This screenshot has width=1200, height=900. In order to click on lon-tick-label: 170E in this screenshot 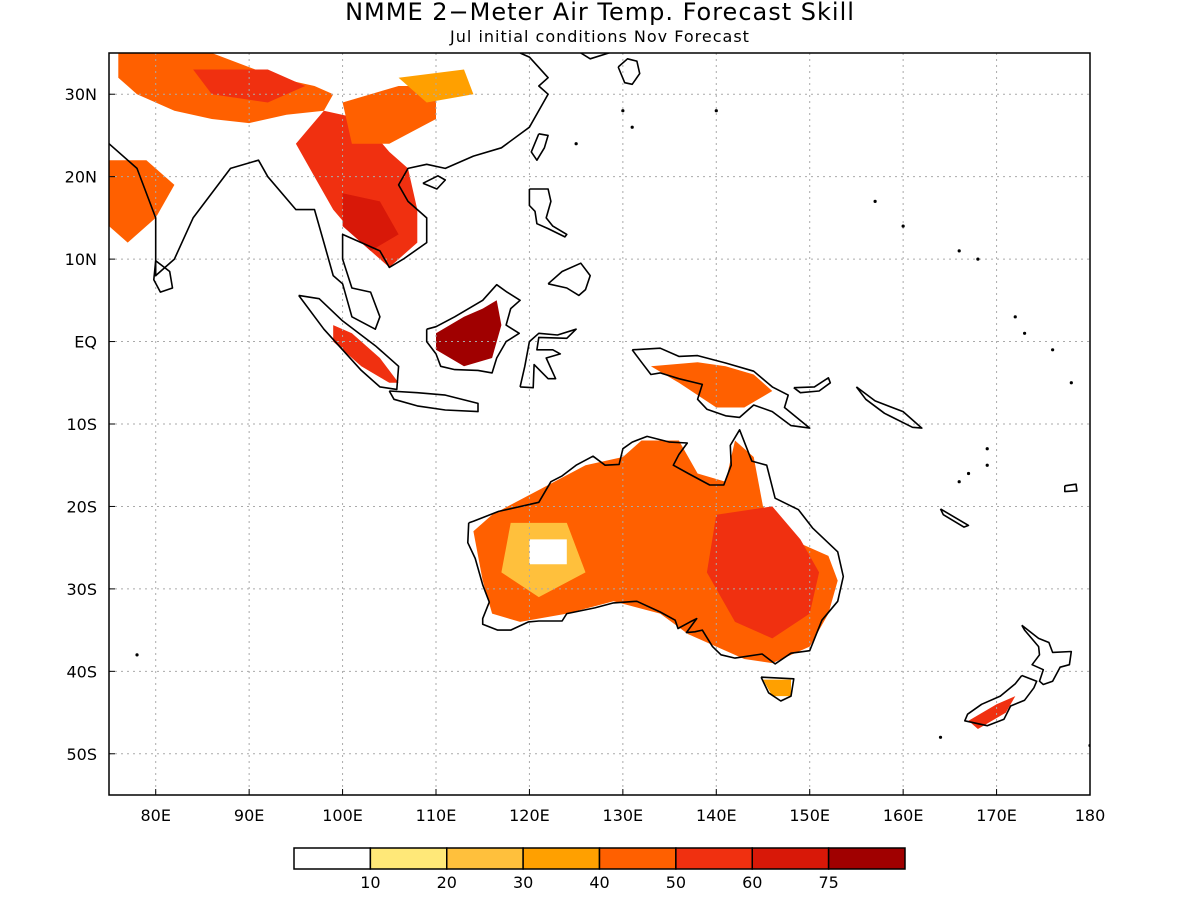, I will do `click(996, 815)`.